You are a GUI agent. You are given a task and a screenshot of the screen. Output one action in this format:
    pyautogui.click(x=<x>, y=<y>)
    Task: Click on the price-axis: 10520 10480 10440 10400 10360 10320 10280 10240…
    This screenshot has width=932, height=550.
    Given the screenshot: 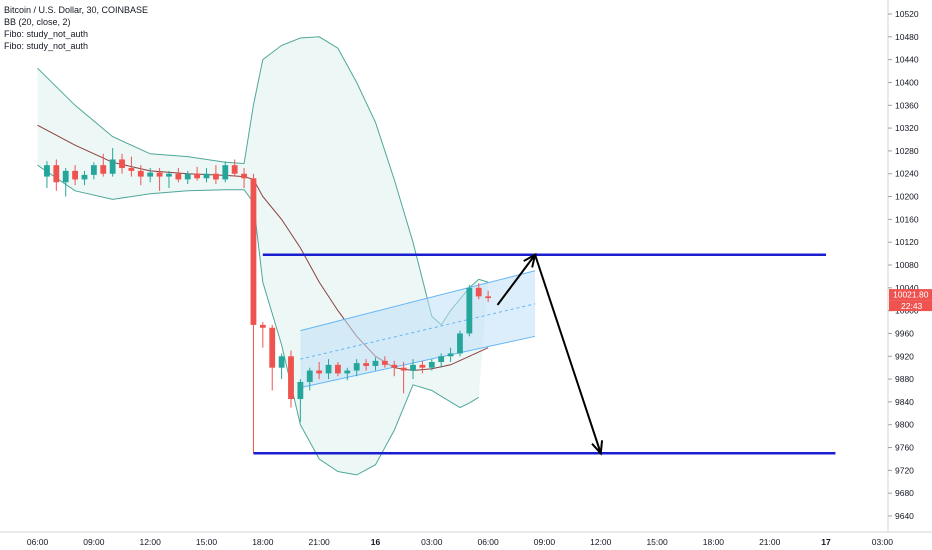 What is the action you would take?
    pyautogui.click(x=910, y=265)
    